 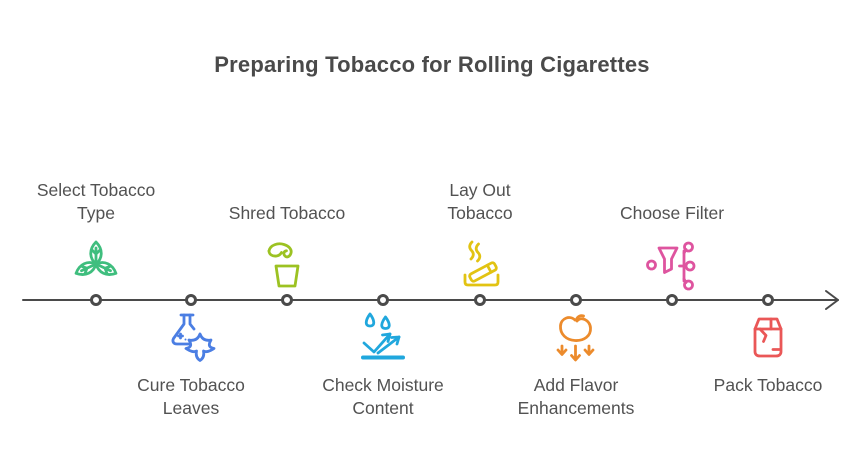 What do you see at coordinates (96, 264) in the screenshot?
I see `tobacco-leaves-icon` at bounding box center [96, 264].